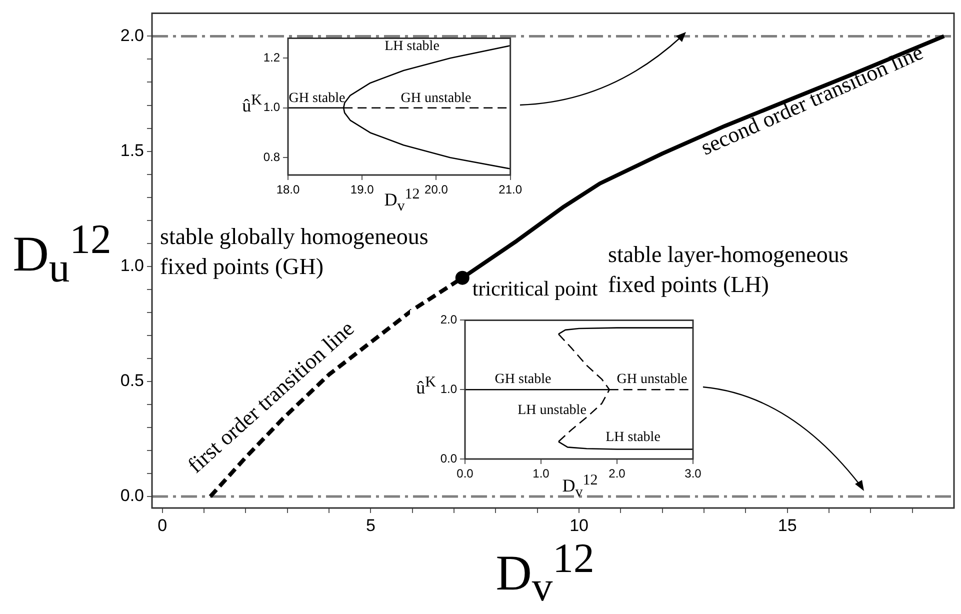 Image resolution: width=961 pixels, height=614 pixels. What do you see at coordinates (465, 473) in the screenshot?
I see `x-tick-label: 0.0` at bounding box center [465, 473].